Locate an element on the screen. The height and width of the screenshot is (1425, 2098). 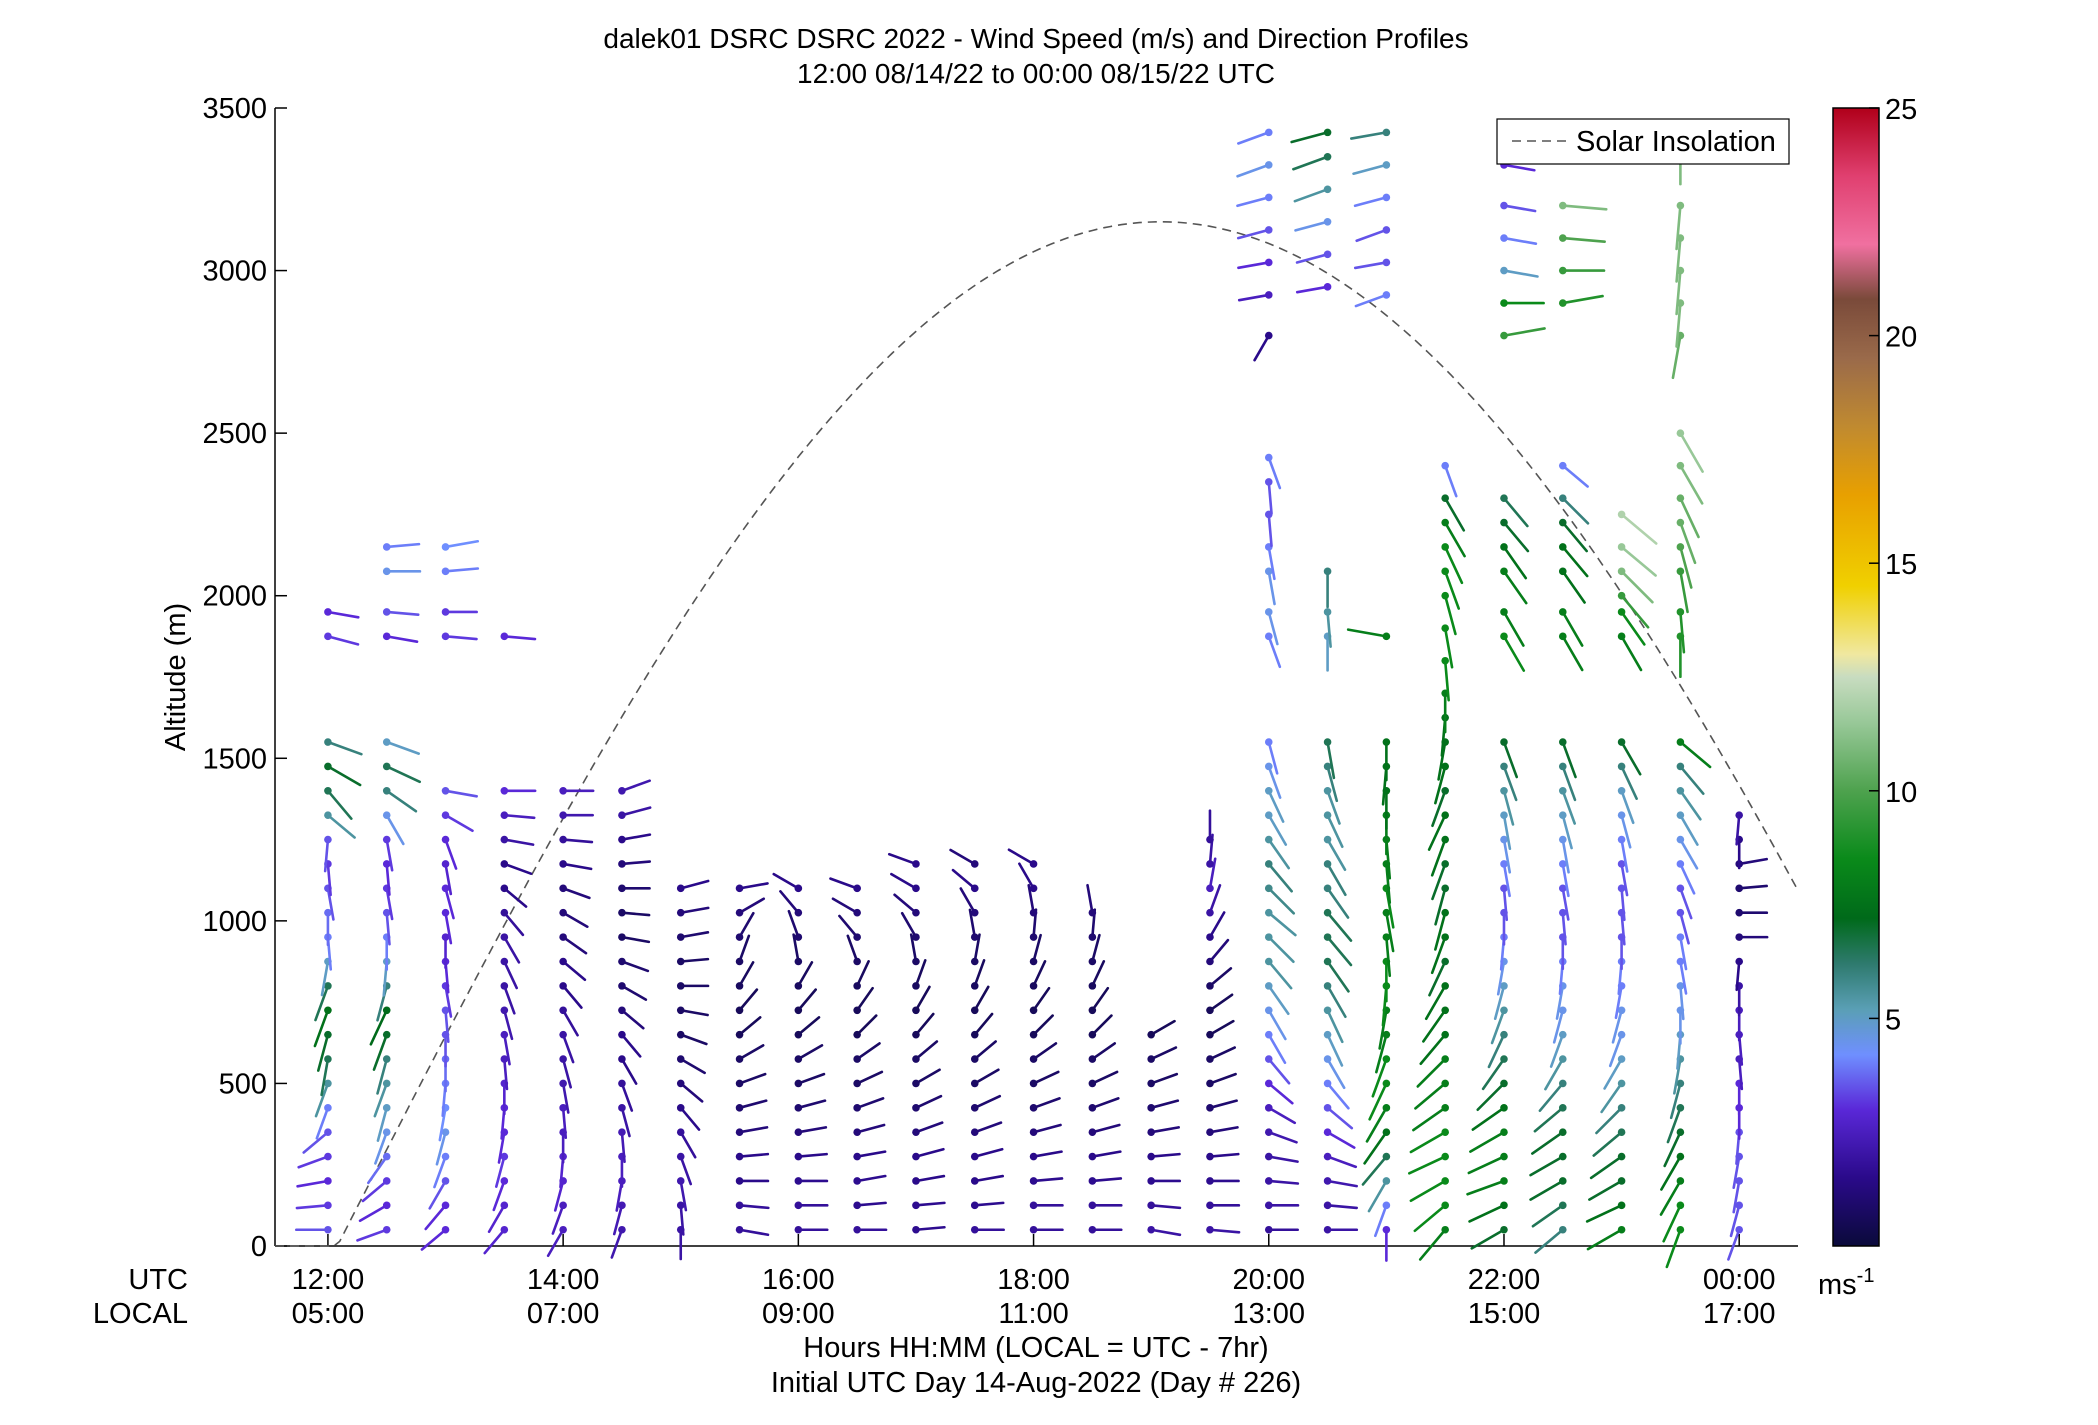
x-tick-label-utc: 00:00 is located at coordinates (1739, 1280).